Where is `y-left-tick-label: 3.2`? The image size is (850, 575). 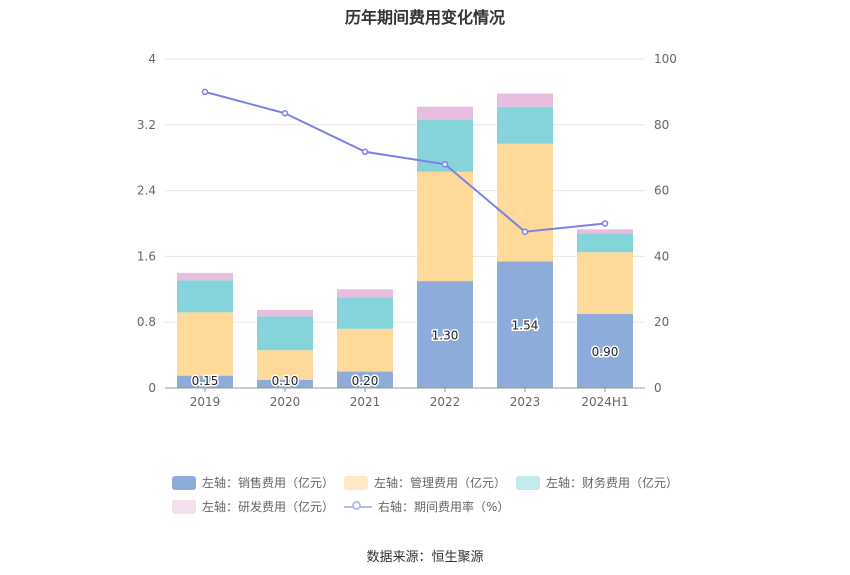 y-left-tick-label: 3.2 is located at coordinates (146, 125).